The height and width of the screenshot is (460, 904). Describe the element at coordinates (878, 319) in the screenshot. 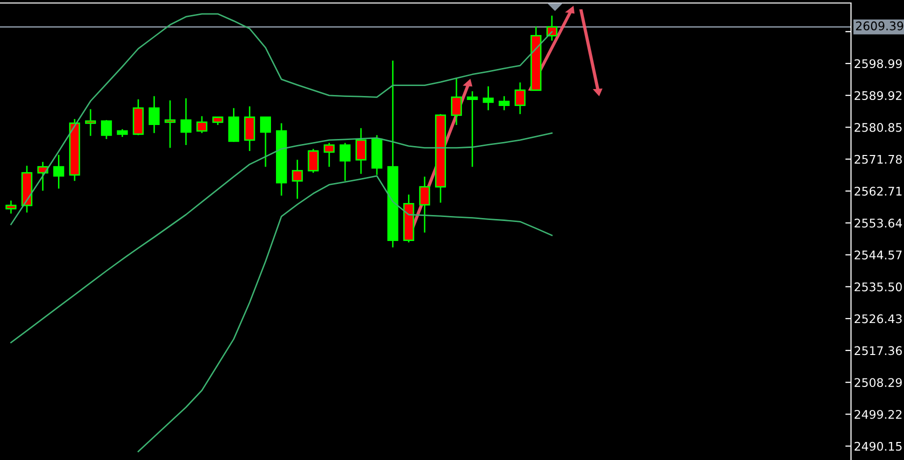

I see `y-tick-label: 2526.43` at that location.